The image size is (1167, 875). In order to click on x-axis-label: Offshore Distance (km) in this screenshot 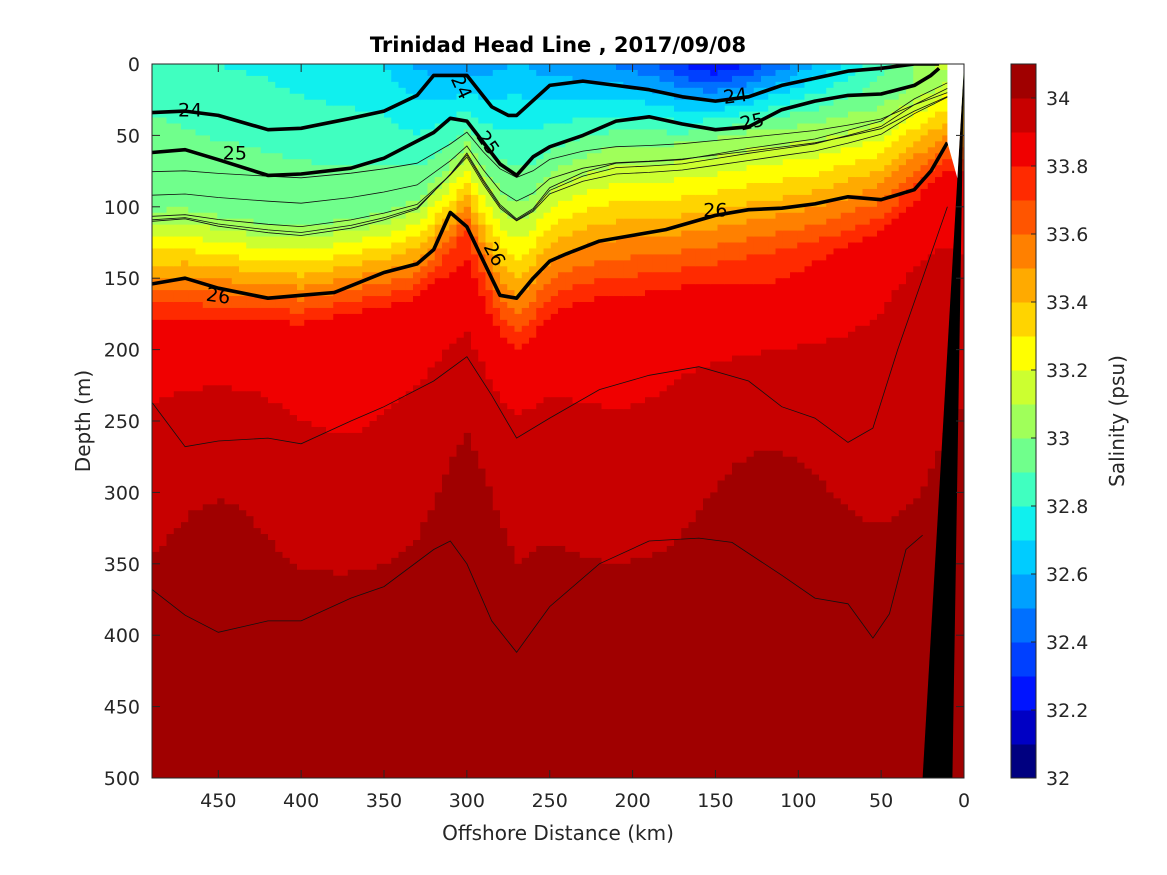, I will do `click(558, 833)`.